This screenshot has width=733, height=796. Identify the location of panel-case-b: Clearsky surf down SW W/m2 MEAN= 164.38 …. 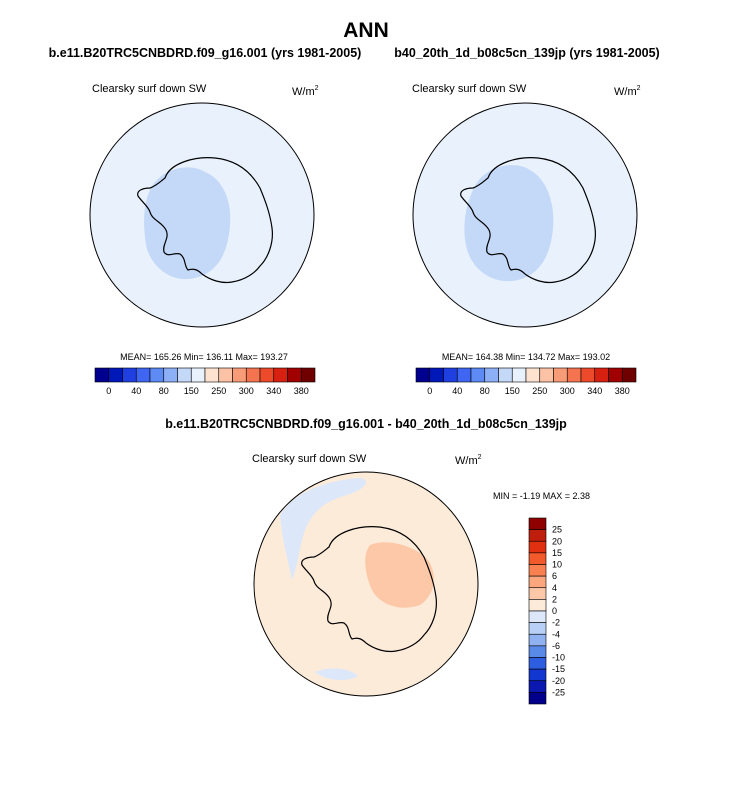
(526, 239).